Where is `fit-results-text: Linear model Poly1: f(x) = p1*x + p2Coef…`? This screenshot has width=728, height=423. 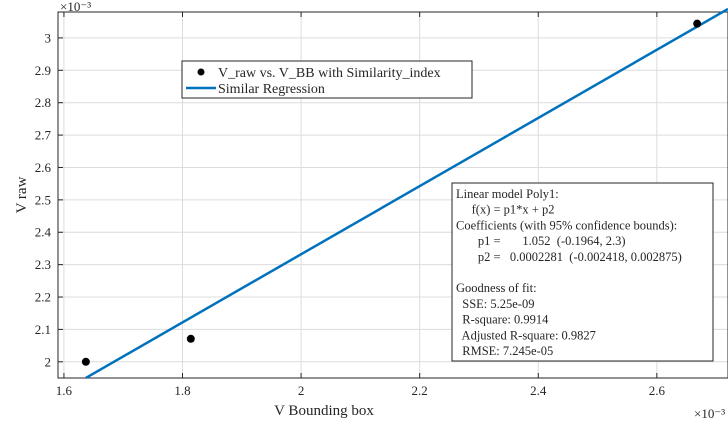 fit-results-text: Linear model Poly1: f(x) = p1*x + p2Coef… is located at coordinates (569, 272).